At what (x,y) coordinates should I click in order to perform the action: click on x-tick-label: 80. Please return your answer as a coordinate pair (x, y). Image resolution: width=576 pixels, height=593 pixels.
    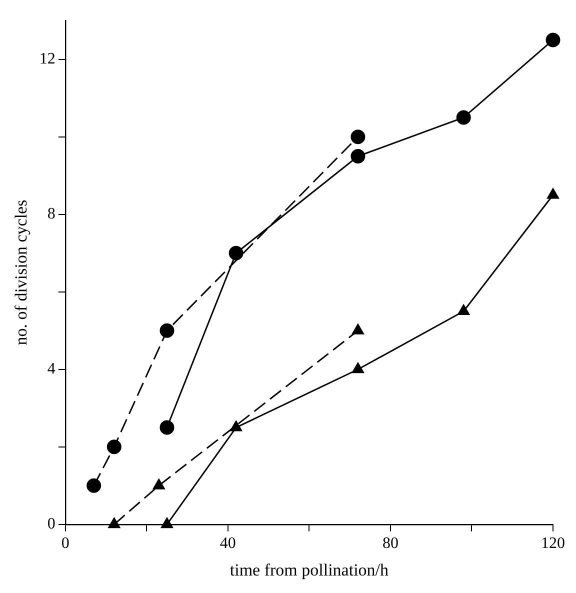
    Looking at the image, I should click on (390, 543).